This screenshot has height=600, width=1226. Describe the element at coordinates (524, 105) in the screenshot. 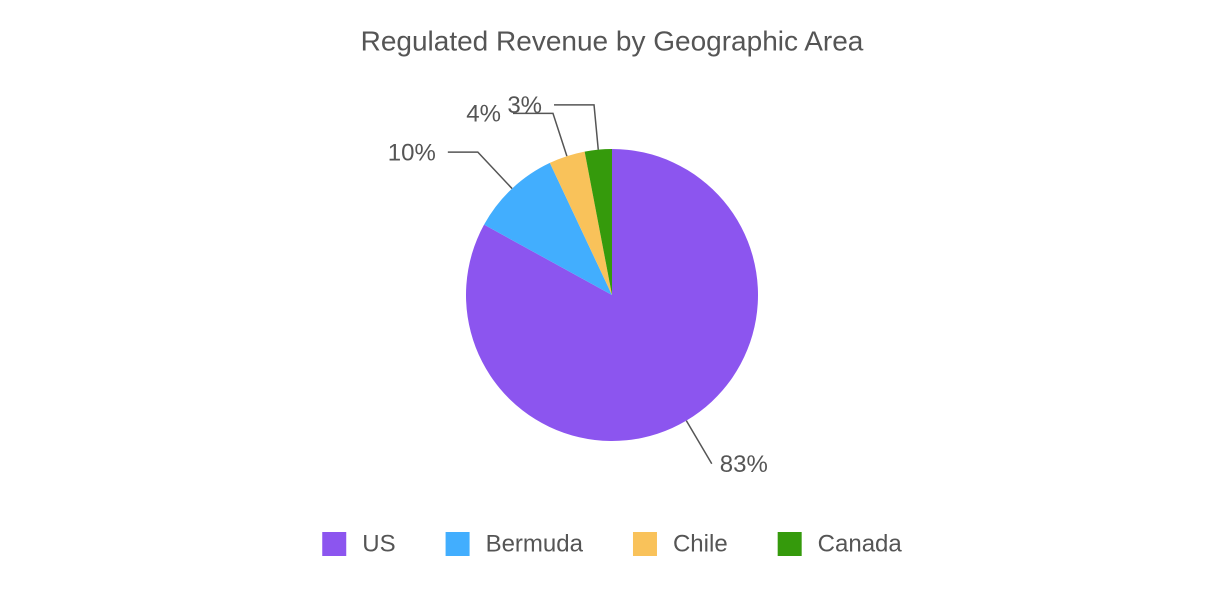

I see `data-label: 3%` at that location.